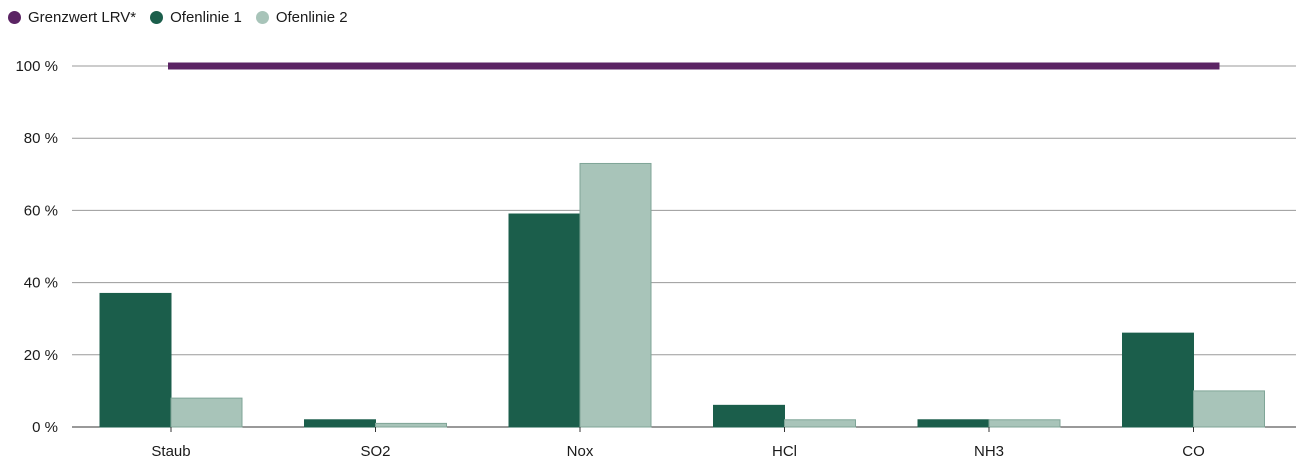 The width and height of the screenshot is (1298, 461). What do you see at coordinates (544, 320) in the screenshot?
I see `bar-1-nox` at bounding box center [544, 320].